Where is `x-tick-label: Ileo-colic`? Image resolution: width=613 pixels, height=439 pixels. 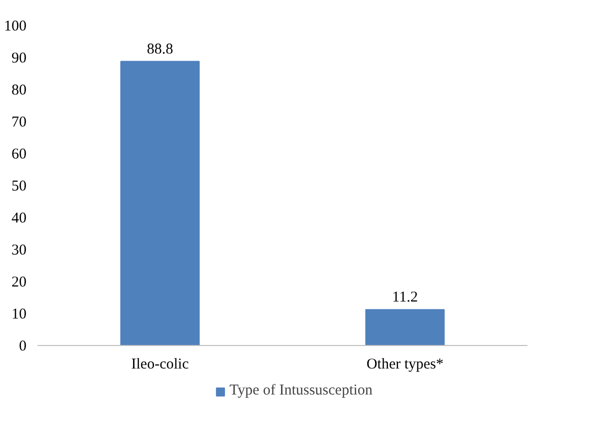
x-tick-label: Ileo-colic is located at coordinates (160, 364).